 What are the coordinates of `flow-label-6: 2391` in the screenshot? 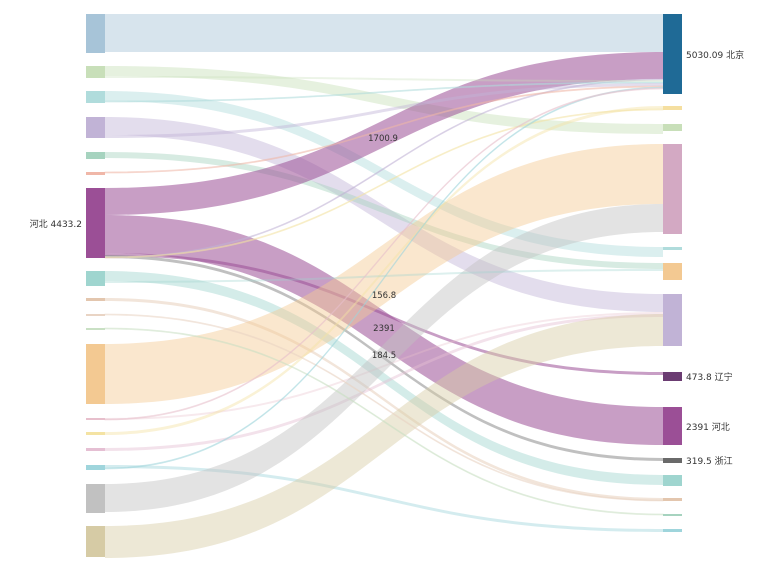 It's located at (384, 329).